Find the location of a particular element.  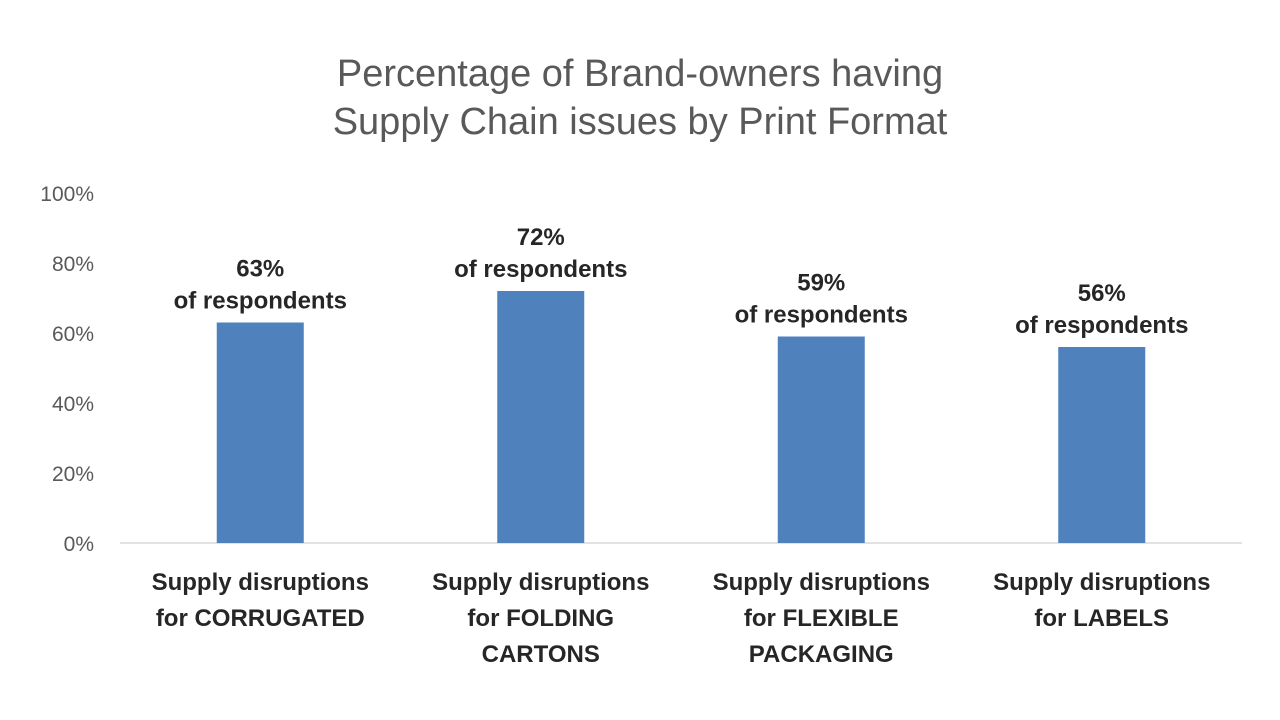

y-tick-label: 100% is located at coordinates (67, 194).